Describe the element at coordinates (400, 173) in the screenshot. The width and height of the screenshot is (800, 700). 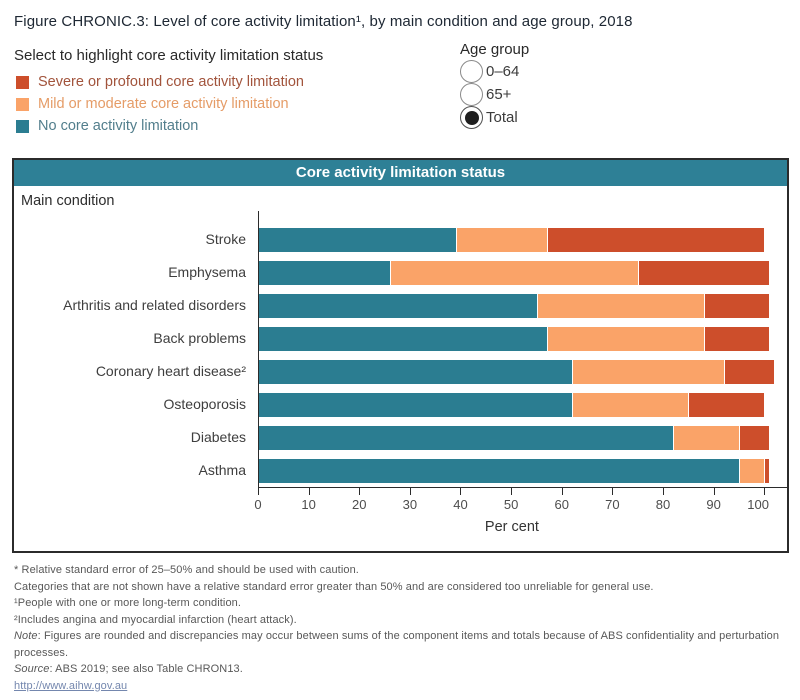
I see `chart-panel-title: Core activity limitation status` at that location.